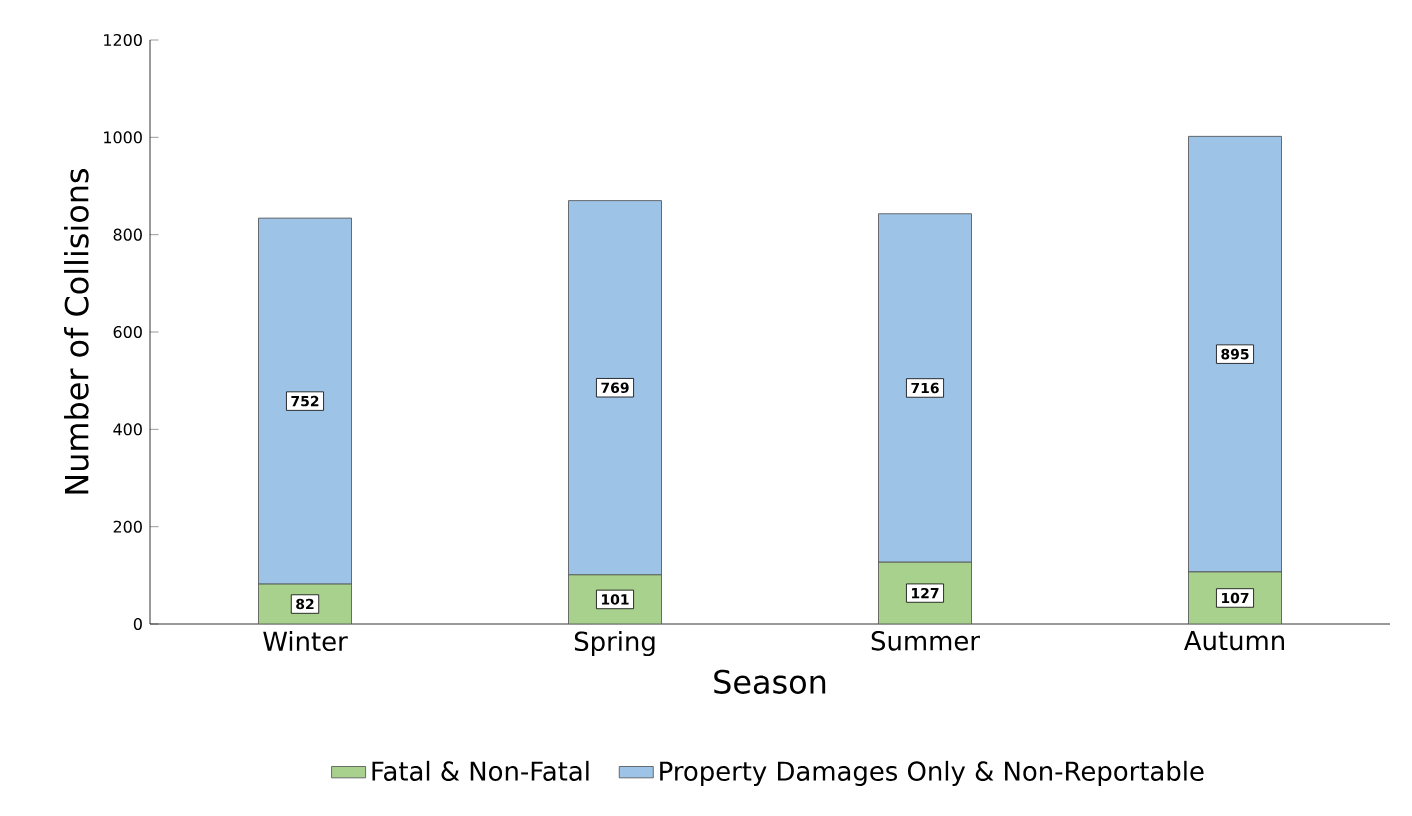  What do you see at coordinates (1234, 641) in the screenshot?
I see `x-tick-label: Autumn` at bounding box center [1234, 641].